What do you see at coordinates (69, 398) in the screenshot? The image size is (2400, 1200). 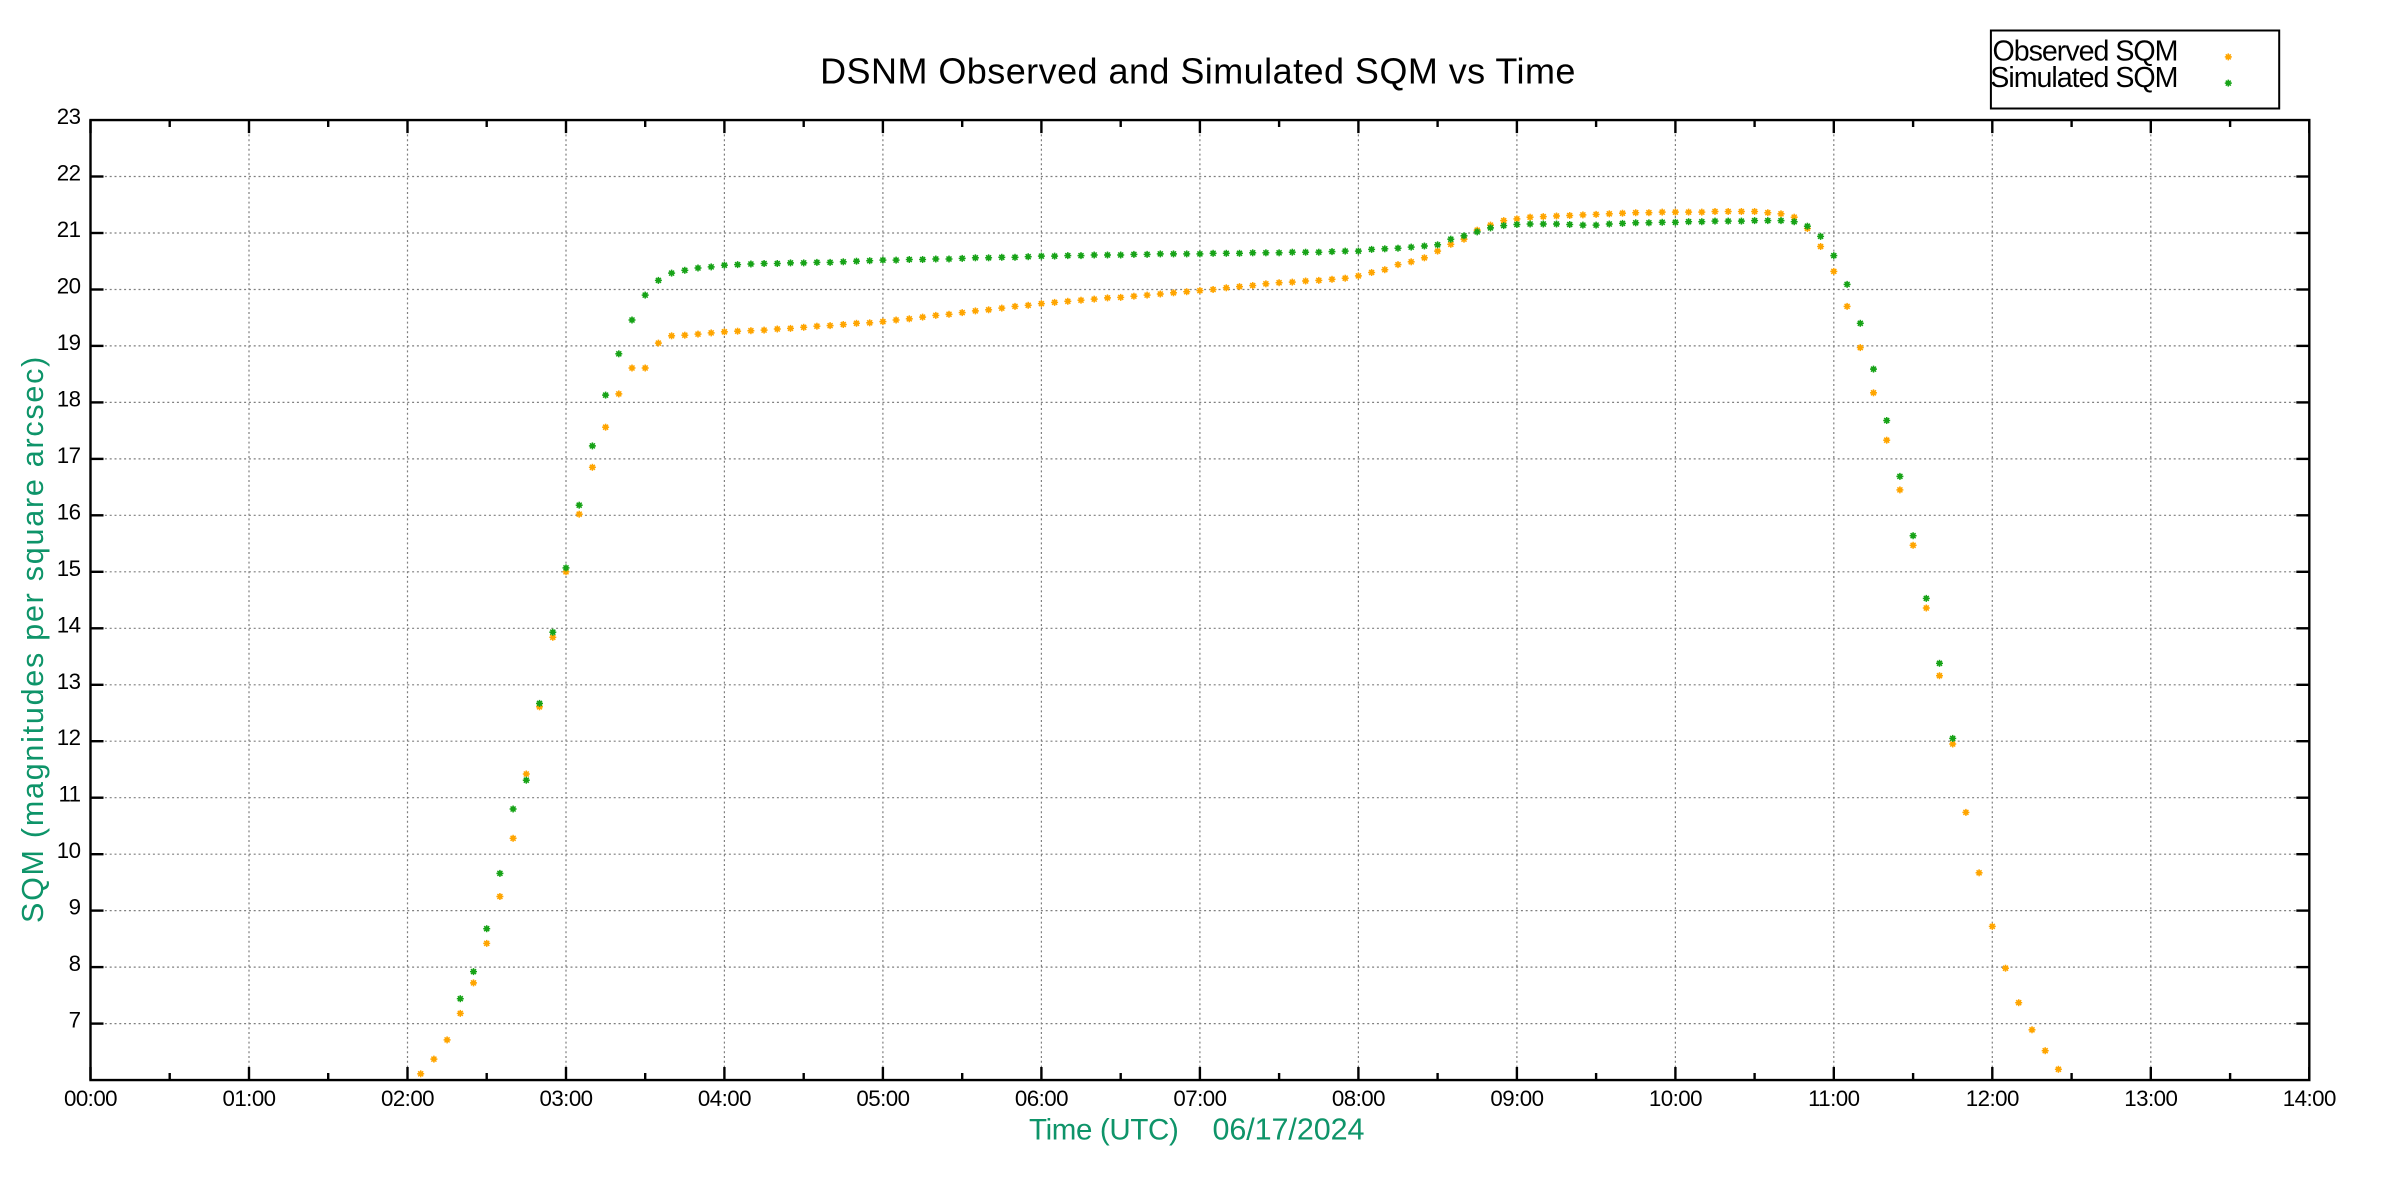 I see `svg-text: 18` at bounding box center [69, 398].